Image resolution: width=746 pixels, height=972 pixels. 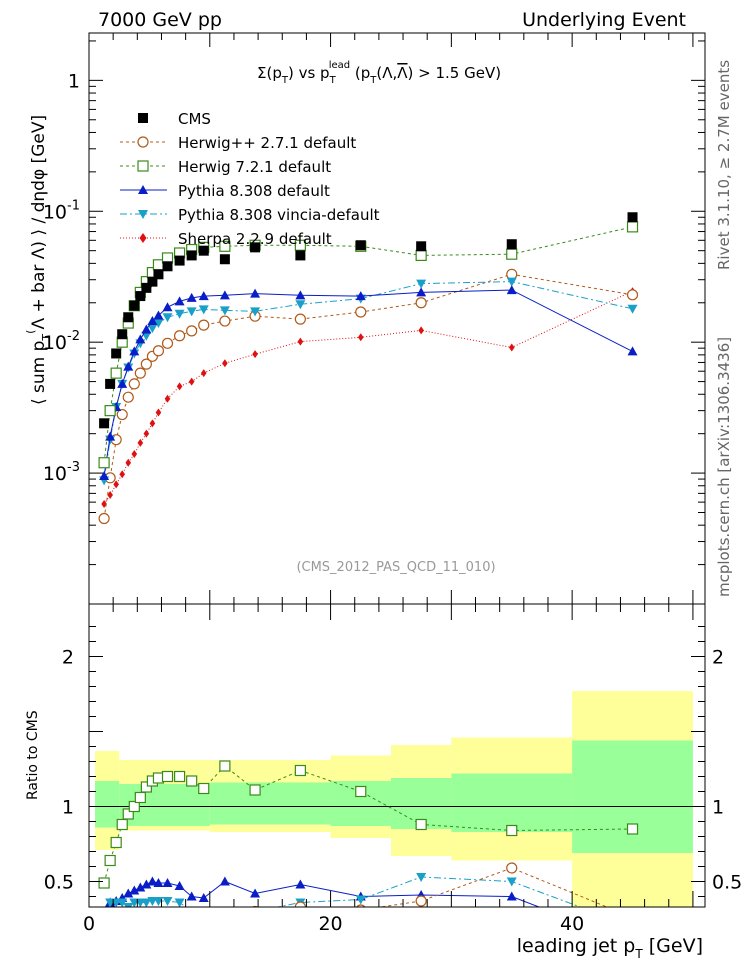 What do you see at coordinates (68, 658) in the screenshot?
I see `ratio-y-tick-label: 2` at bounding box center [68, 658].